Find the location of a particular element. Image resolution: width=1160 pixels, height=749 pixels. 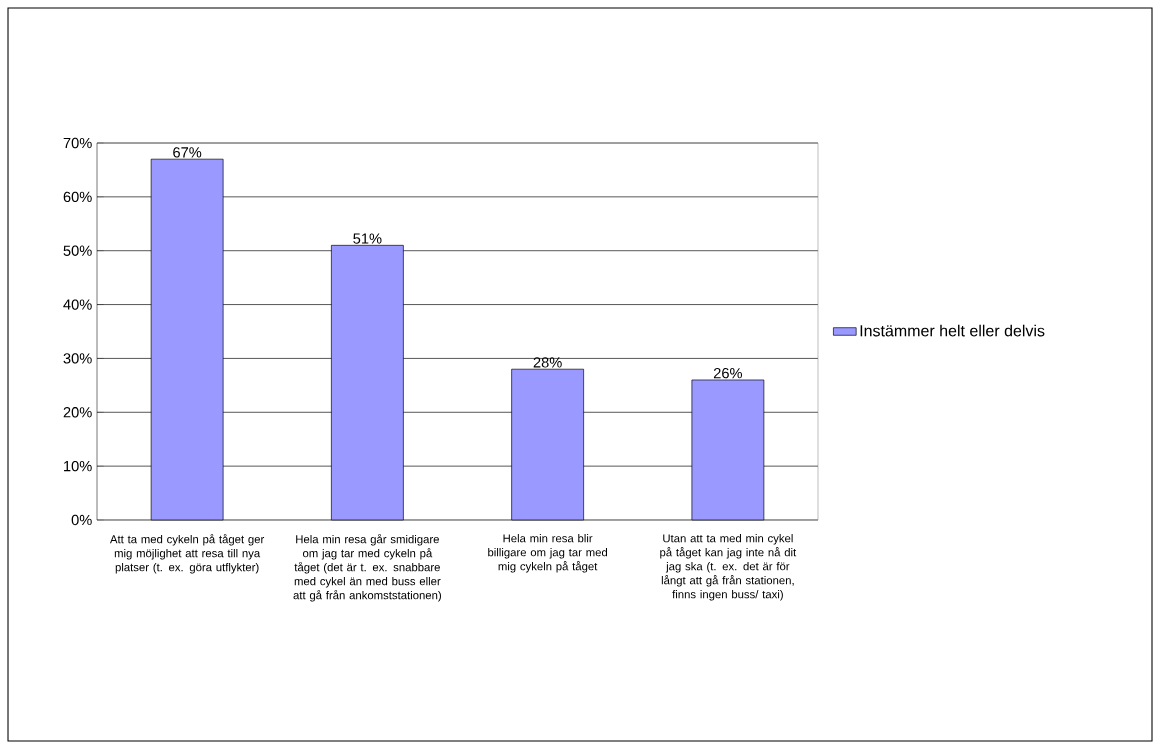

x-tick-label: Hela min resa blir billigare om jag tar med mig cykeln på tåget is located at coordinates (548, 553).